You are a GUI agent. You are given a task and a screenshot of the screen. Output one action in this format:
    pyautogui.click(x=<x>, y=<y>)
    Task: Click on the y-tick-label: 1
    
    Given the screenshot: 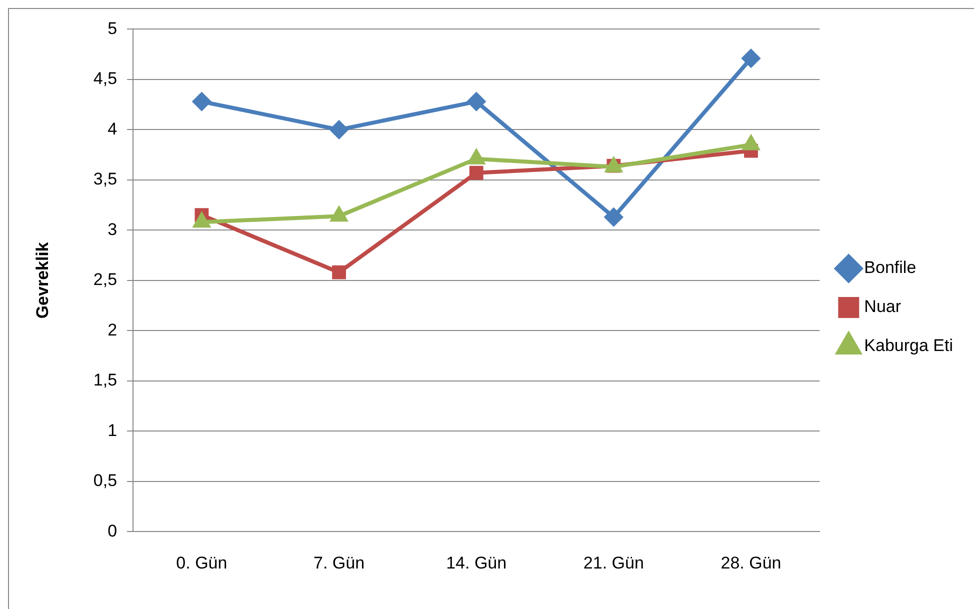 What is the action you would take?
    pyautogui.click(x=113, y=430)
    